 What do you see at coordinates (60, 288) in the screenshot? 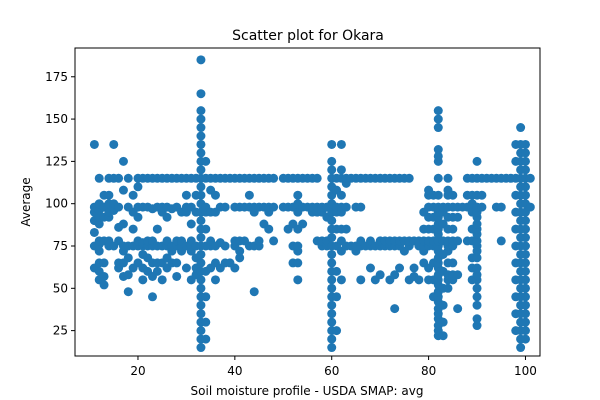
I see `y-tick-label: 50` at bounding box center [60, 288].